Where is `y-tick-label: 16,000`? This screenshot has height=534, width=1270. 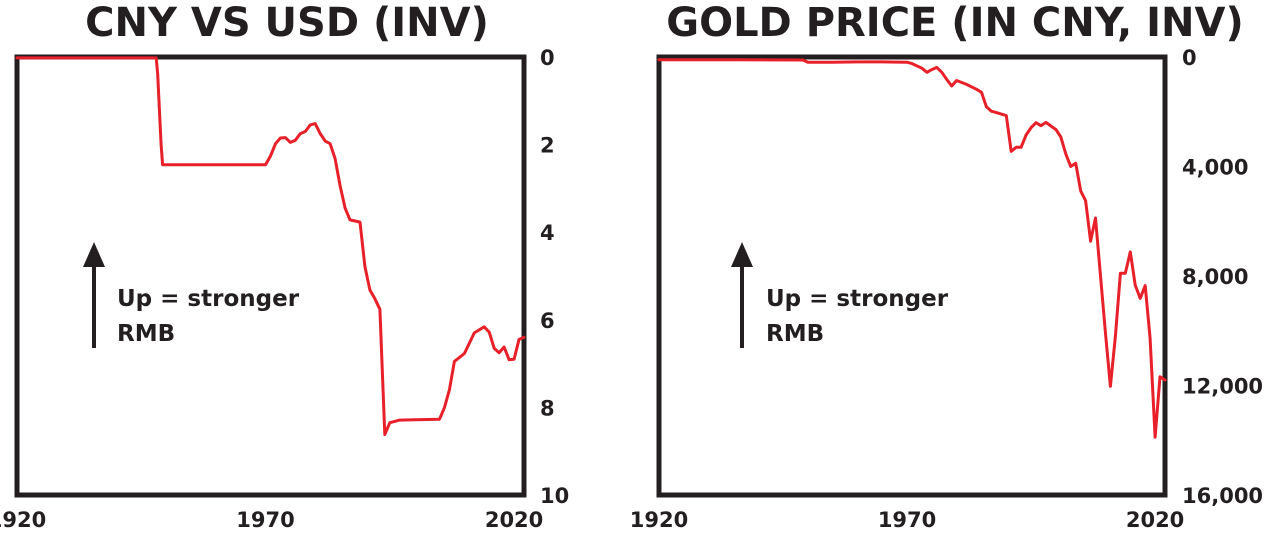
y-tick-label: 16,000 is located at coordinates (1222, 496).